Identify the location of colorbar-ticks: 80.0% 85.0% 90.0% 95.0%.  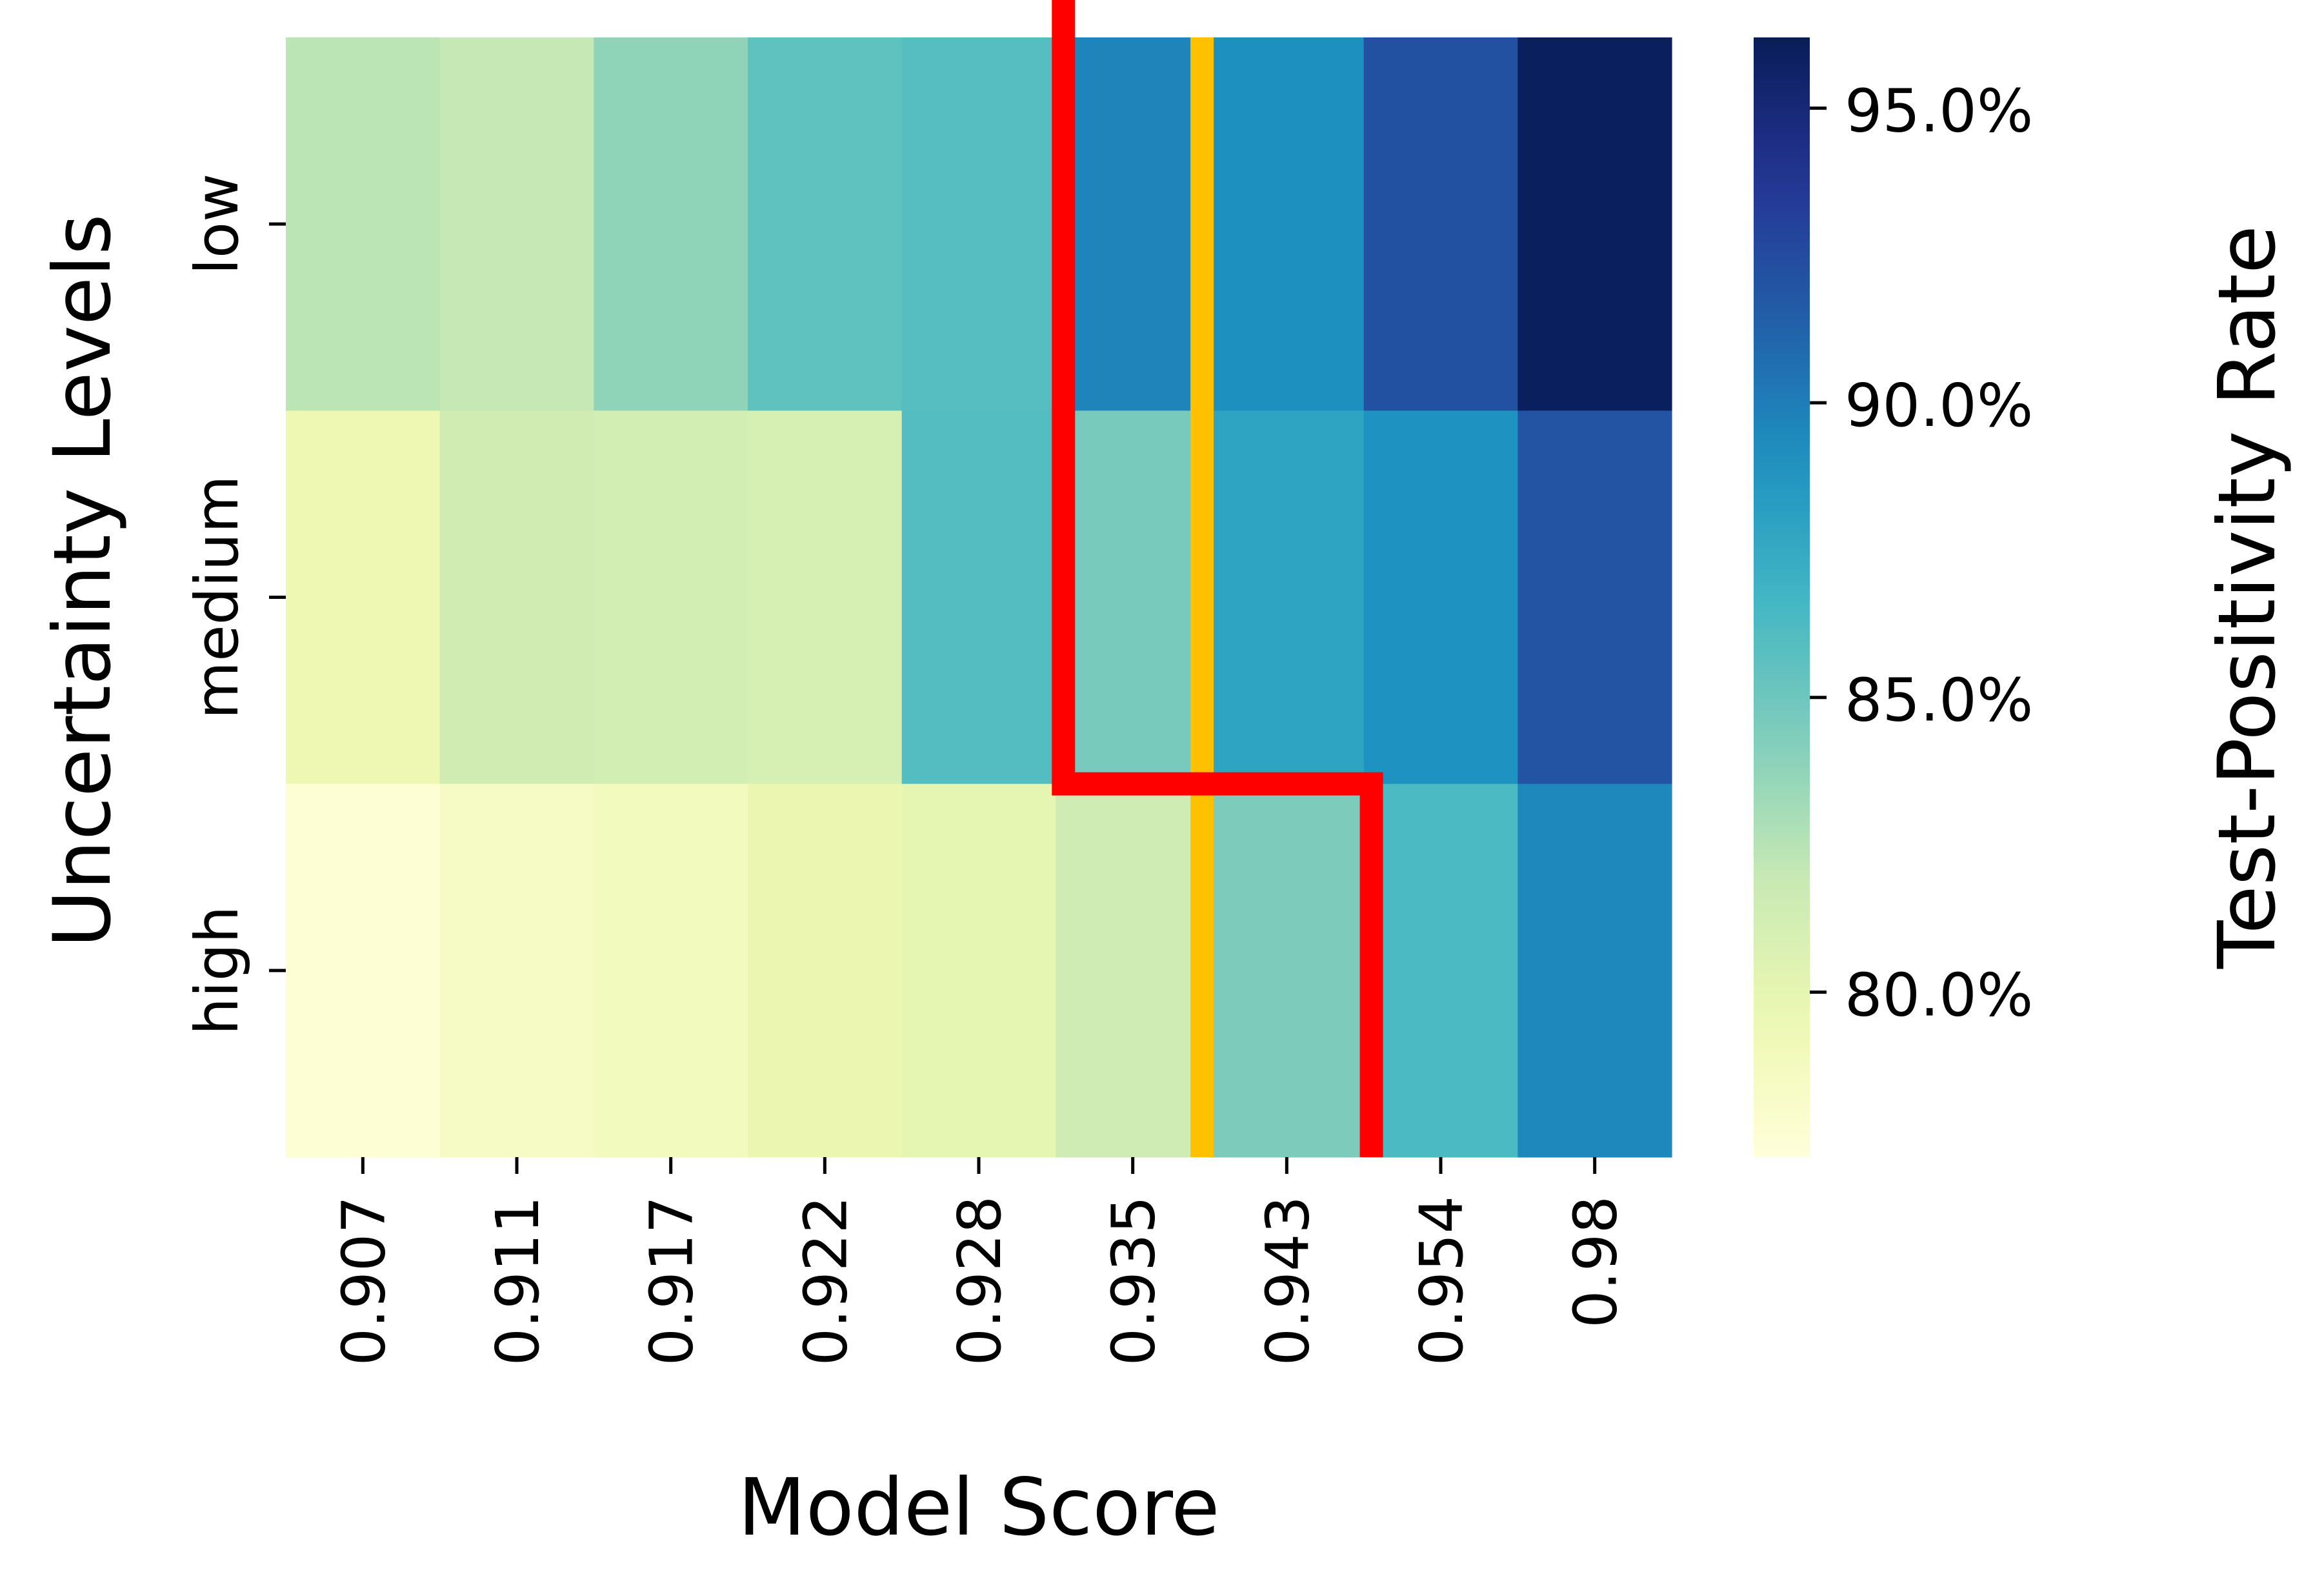
(1921, 553).